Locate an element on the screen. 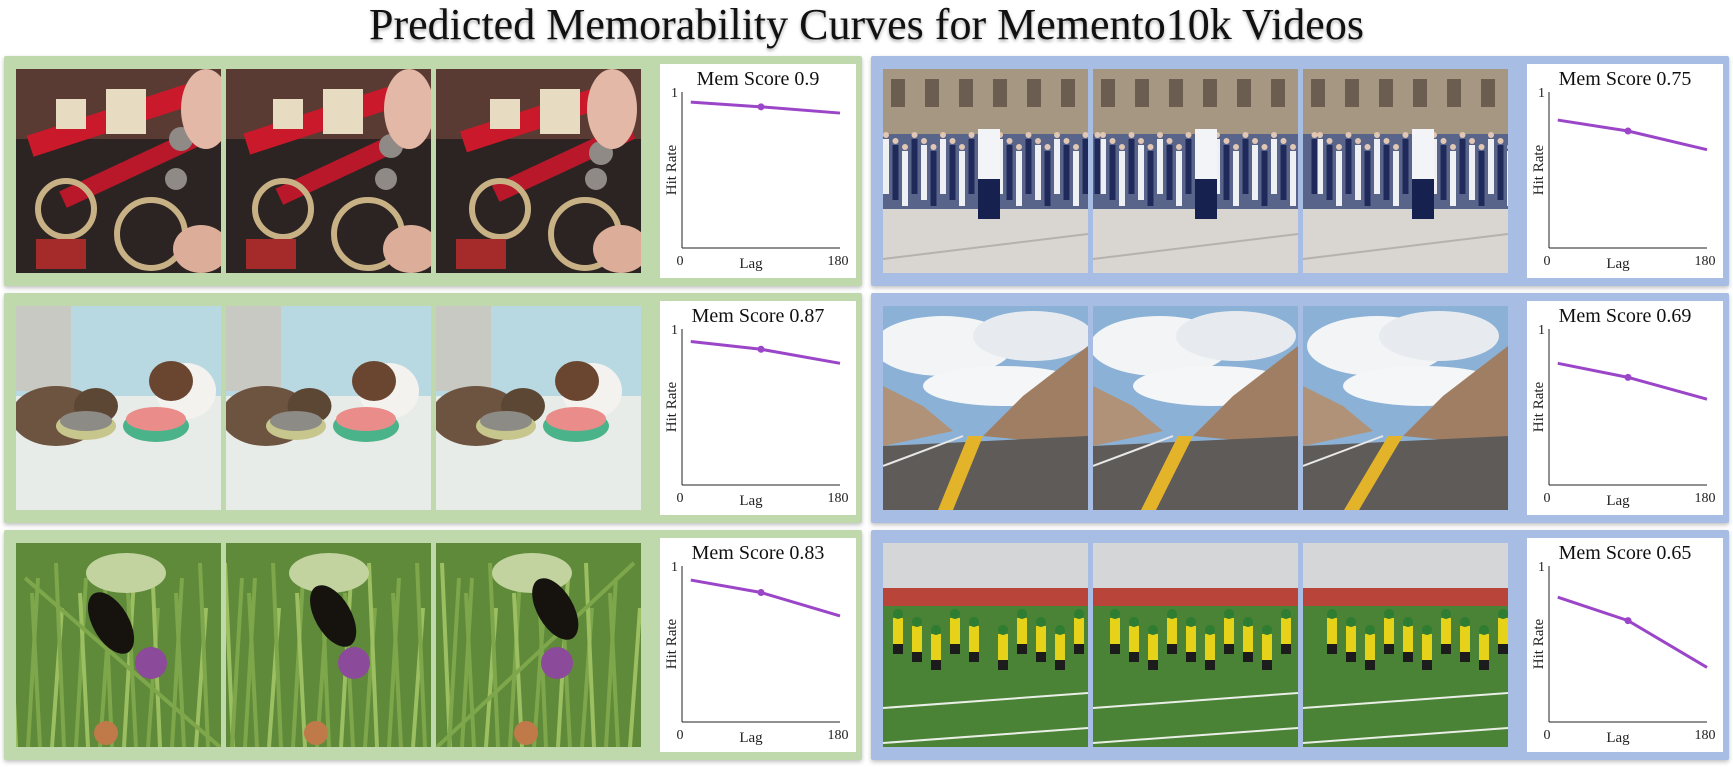  memorability-chart: Mem Score 0.9 1 0 180 Lag Hit Rate is located at coordinates (758, 171).